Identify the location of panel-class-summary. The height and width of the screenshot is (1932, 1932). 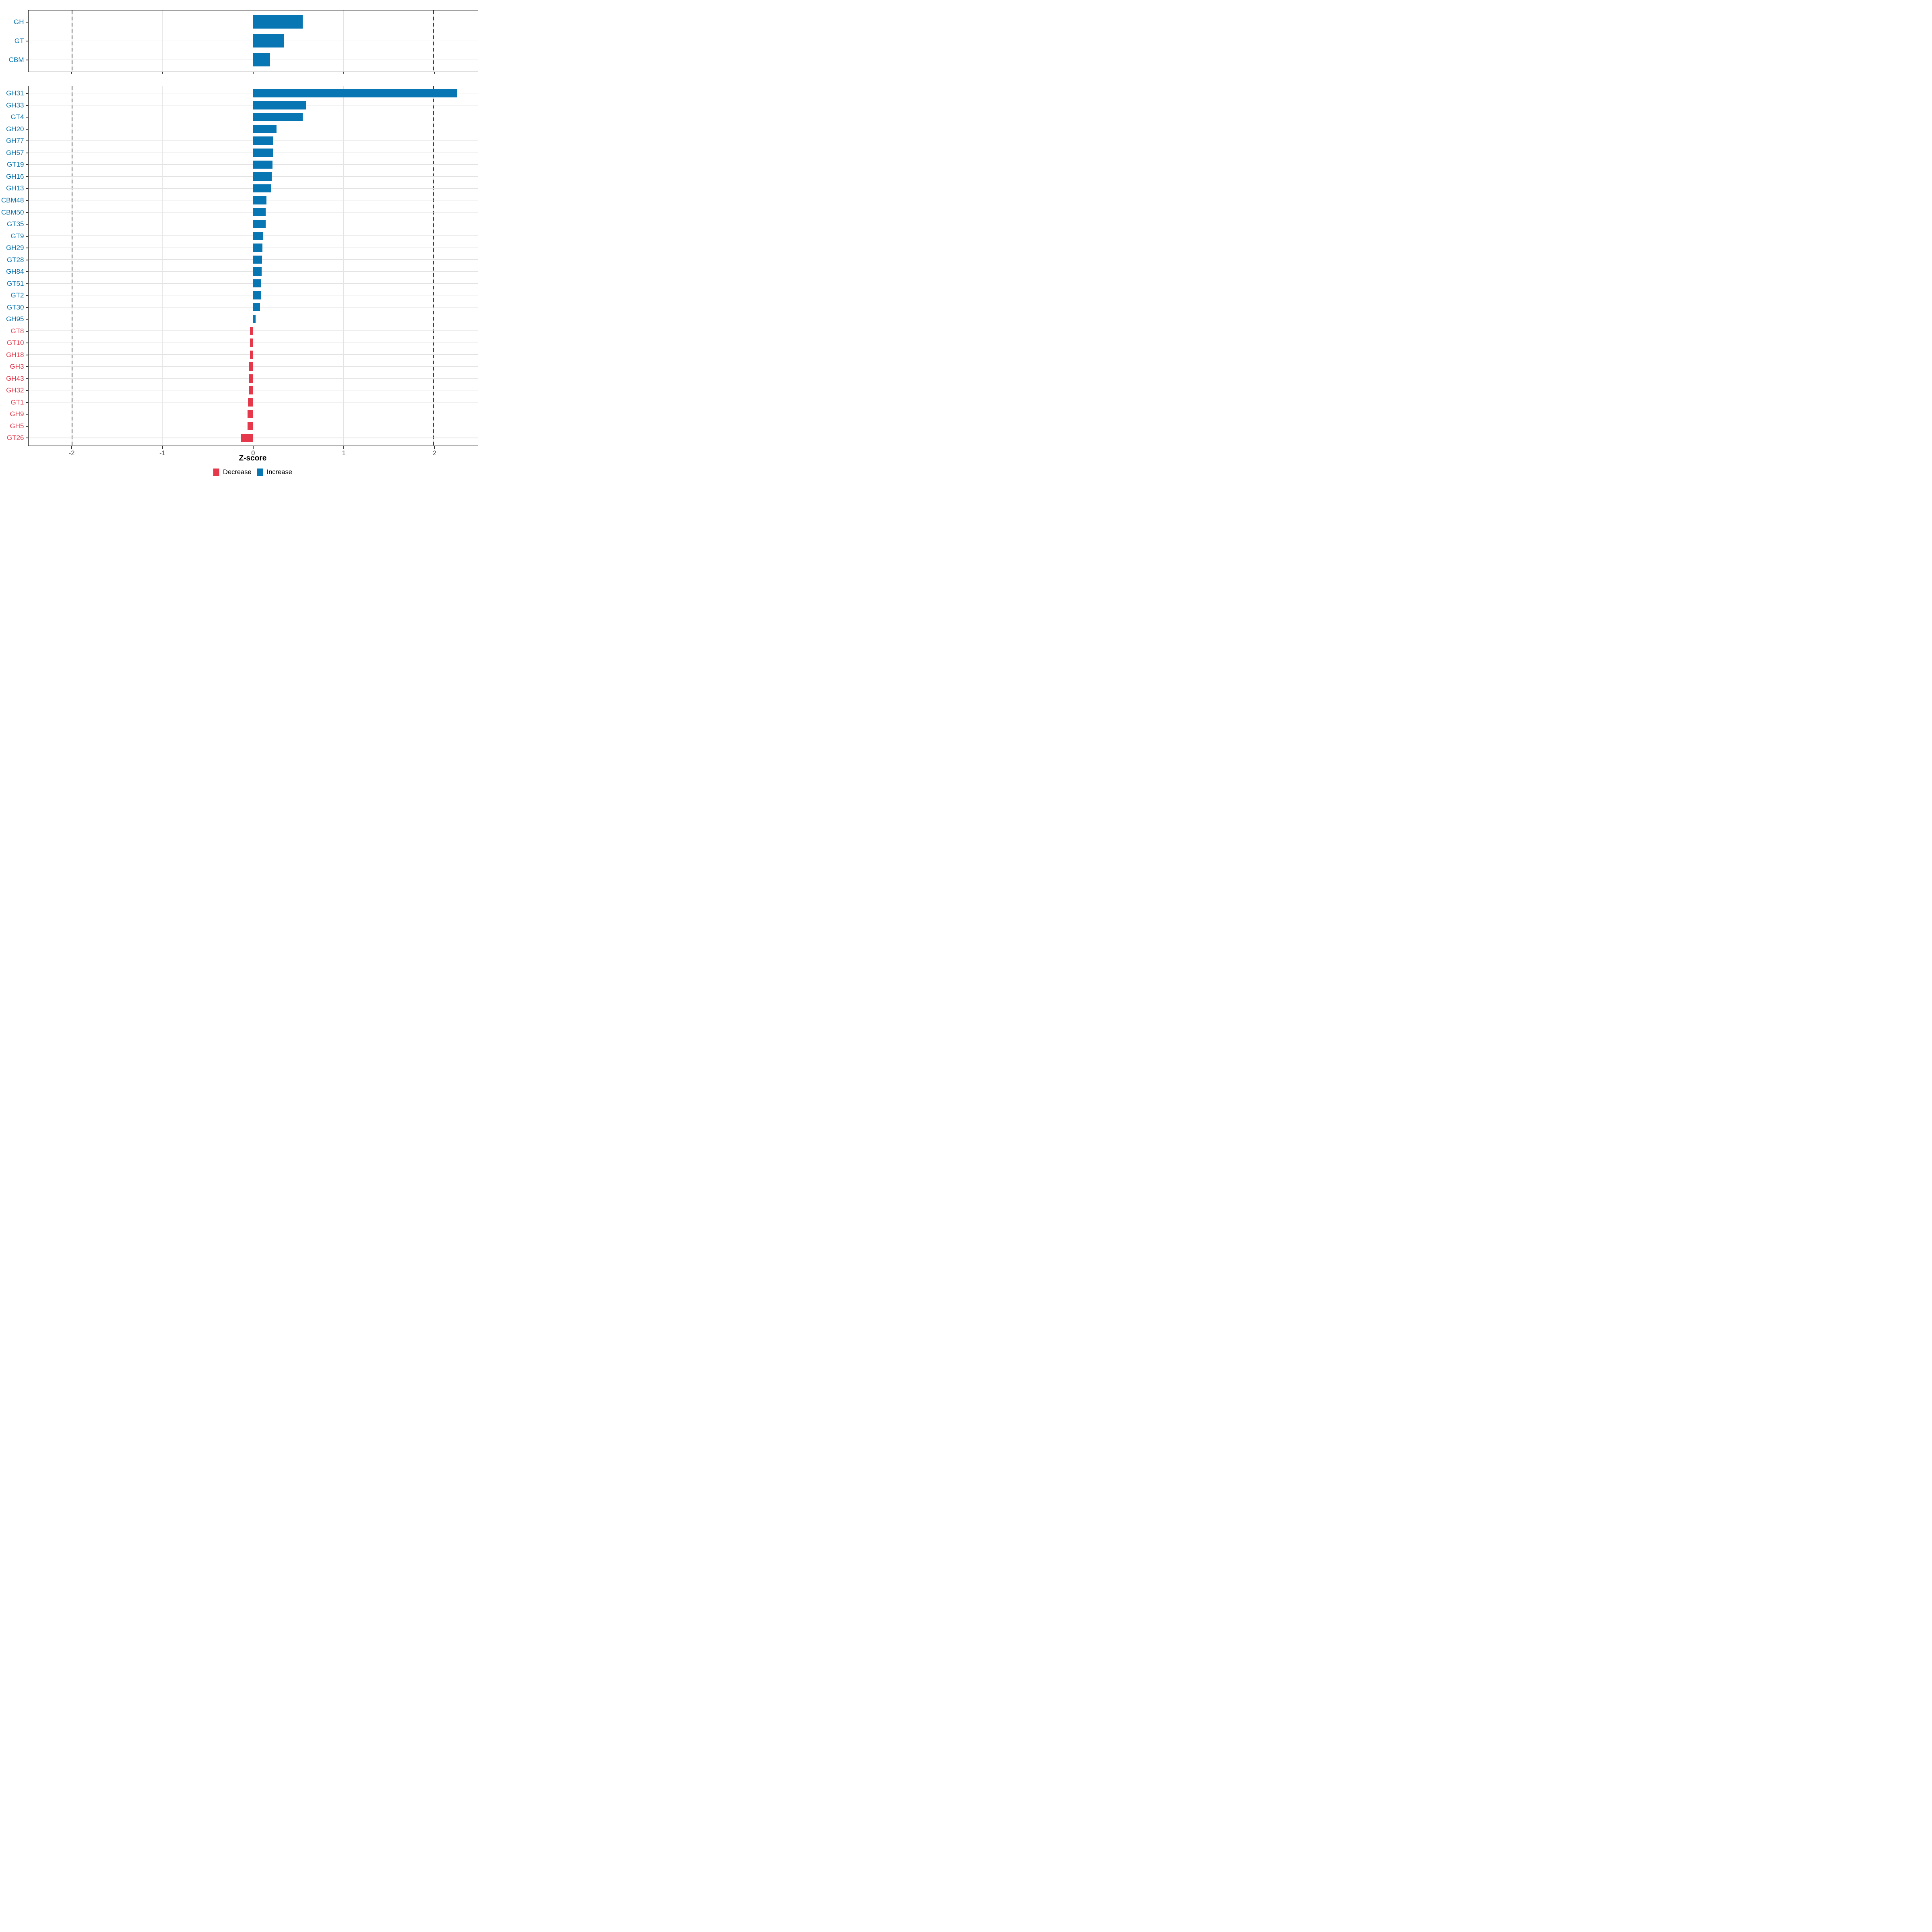
(253, 41).